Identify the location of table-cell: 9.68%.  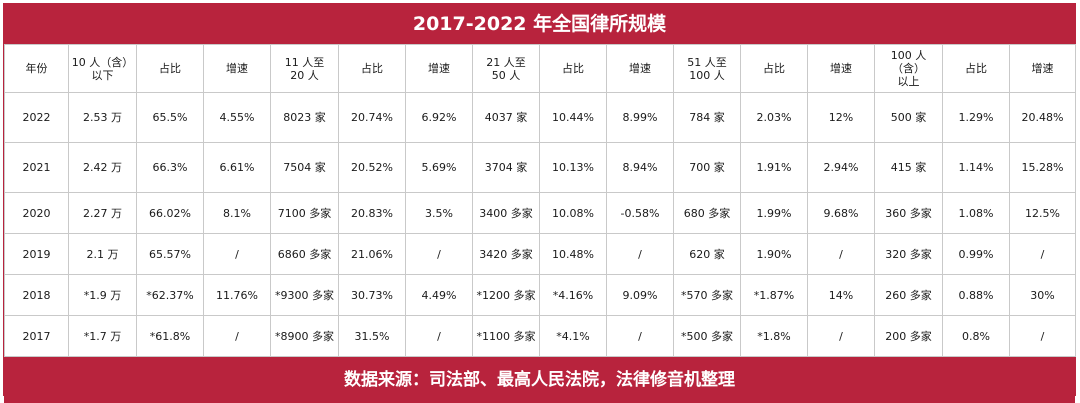
(841, 213).